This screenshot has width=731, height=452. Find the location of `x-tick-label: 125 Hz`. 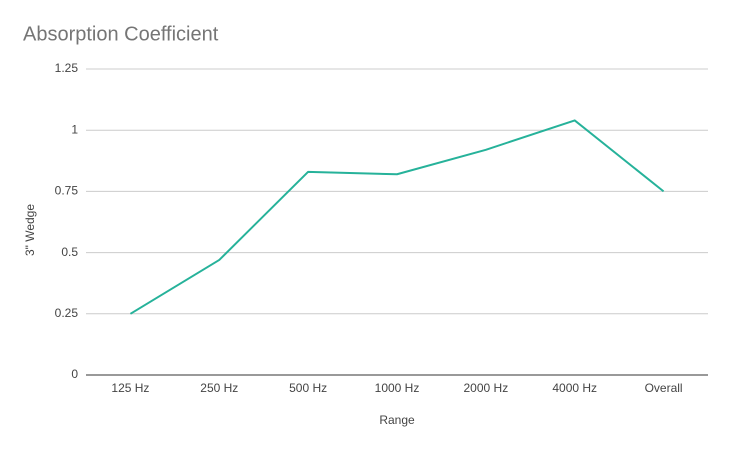

x-tick-label: 125 Hz is located at coordinates (130, 388).